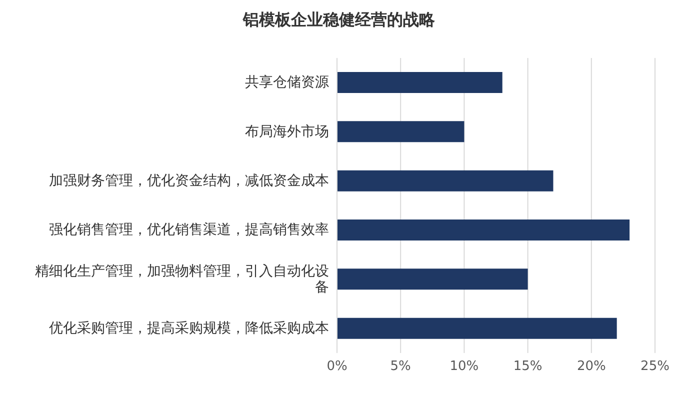  I want to click on x-tick-label: 15%, so click(527, 366).